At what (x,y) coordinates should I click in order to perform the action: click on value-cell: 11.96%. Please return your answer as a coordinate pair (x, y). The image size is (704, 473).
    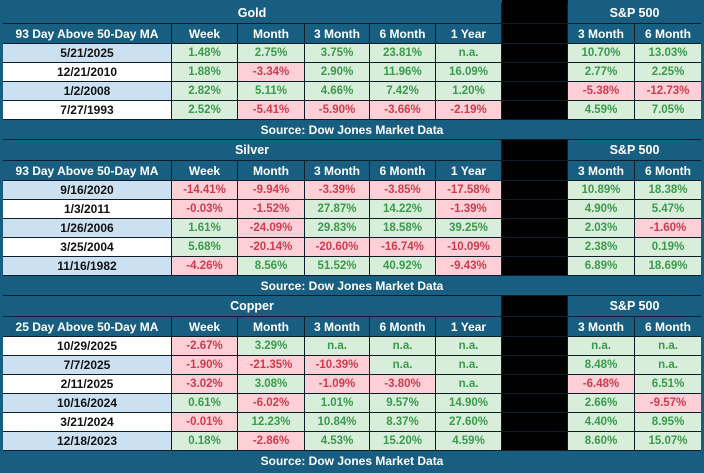
    Looking at the image, I should click on (402, 72).